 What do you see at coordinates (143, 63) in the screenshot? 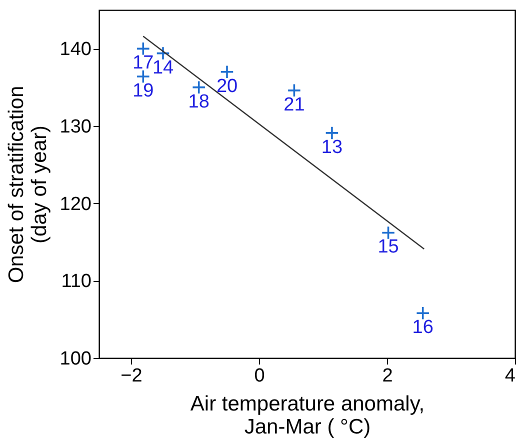
I see `annotation: 17` at bounding box center [143, 63].